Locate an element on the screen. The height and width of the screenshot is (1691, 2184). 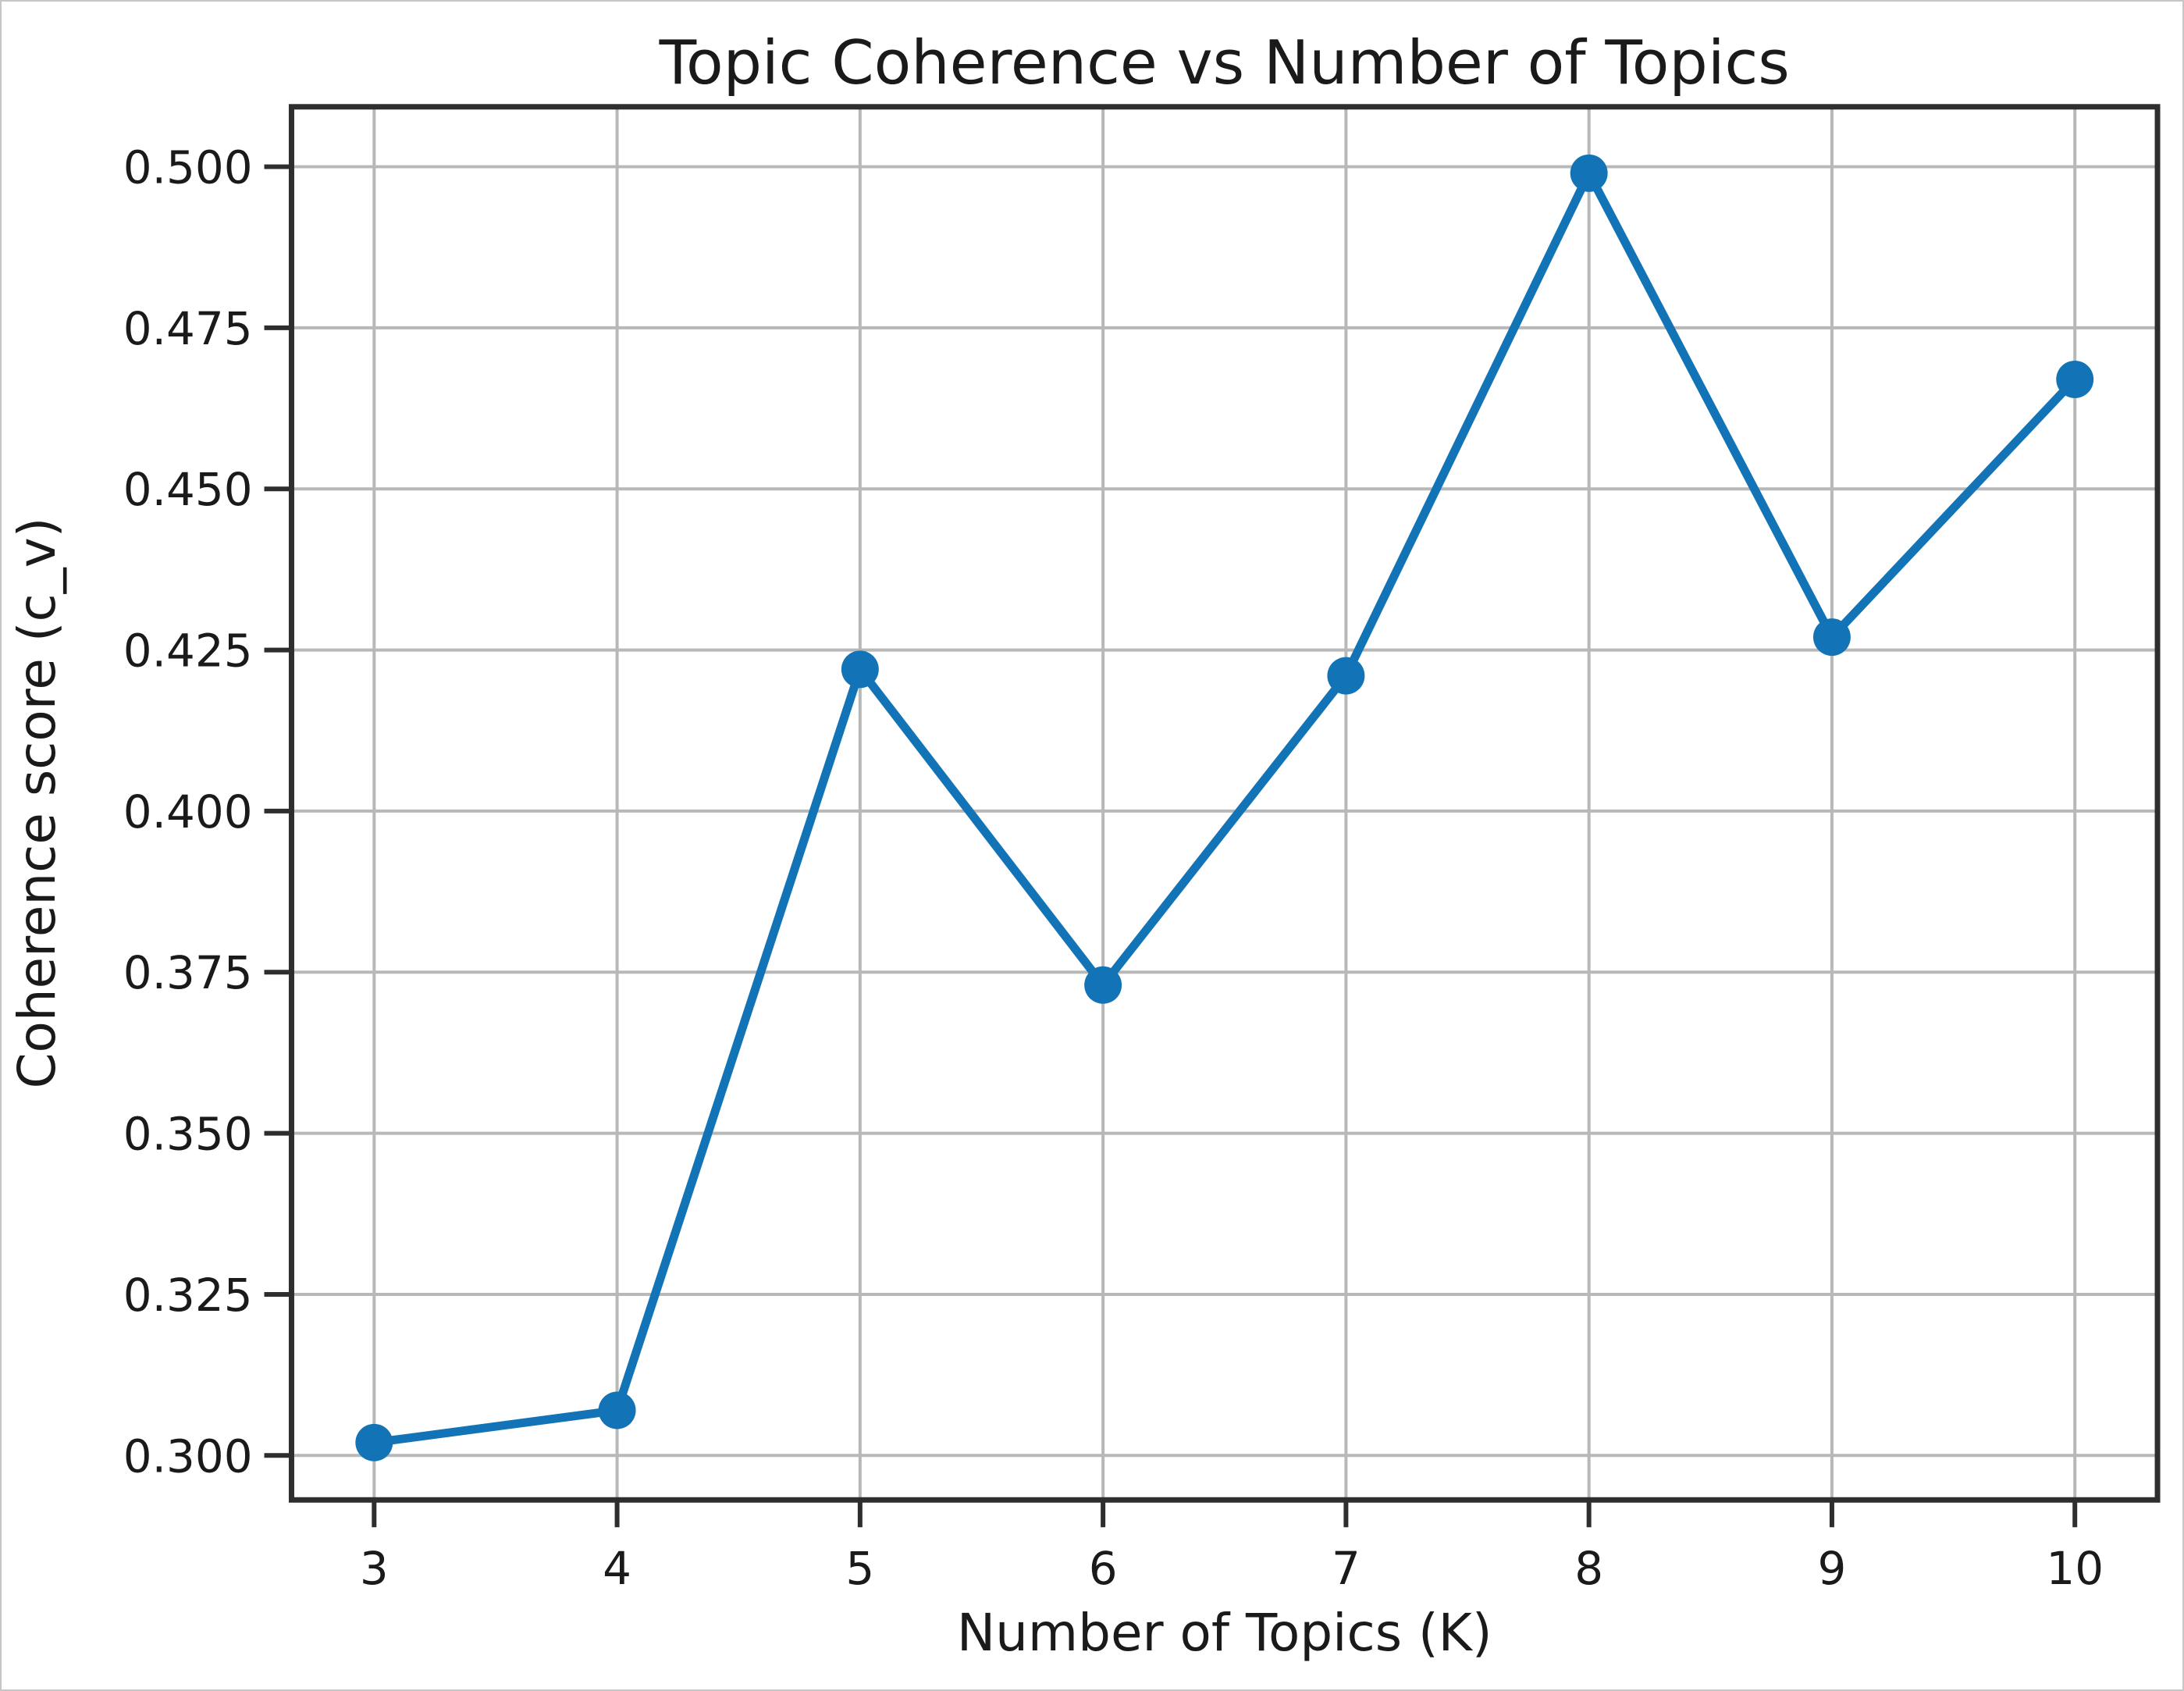
svg-text: 0.325 is located at coordinates (188, 1295).